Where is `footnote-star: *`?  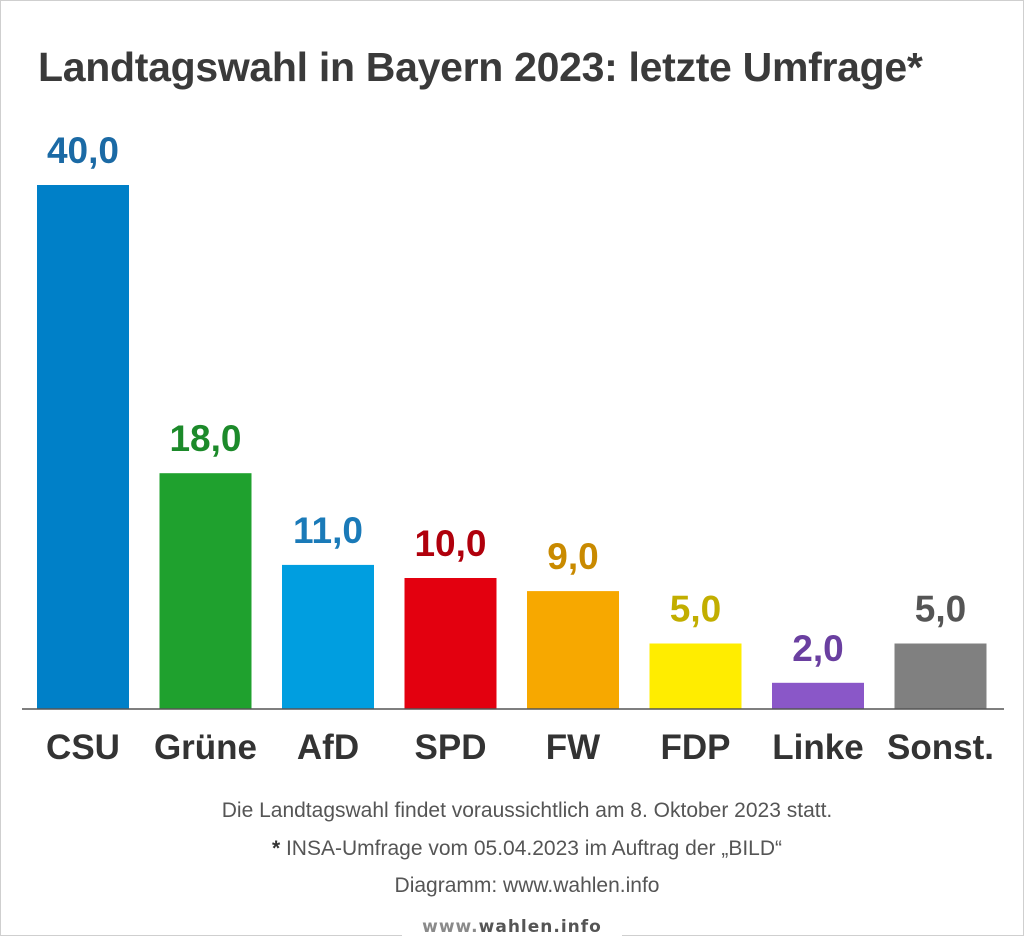
footnote-star: * is located at coordinates (276, 848).